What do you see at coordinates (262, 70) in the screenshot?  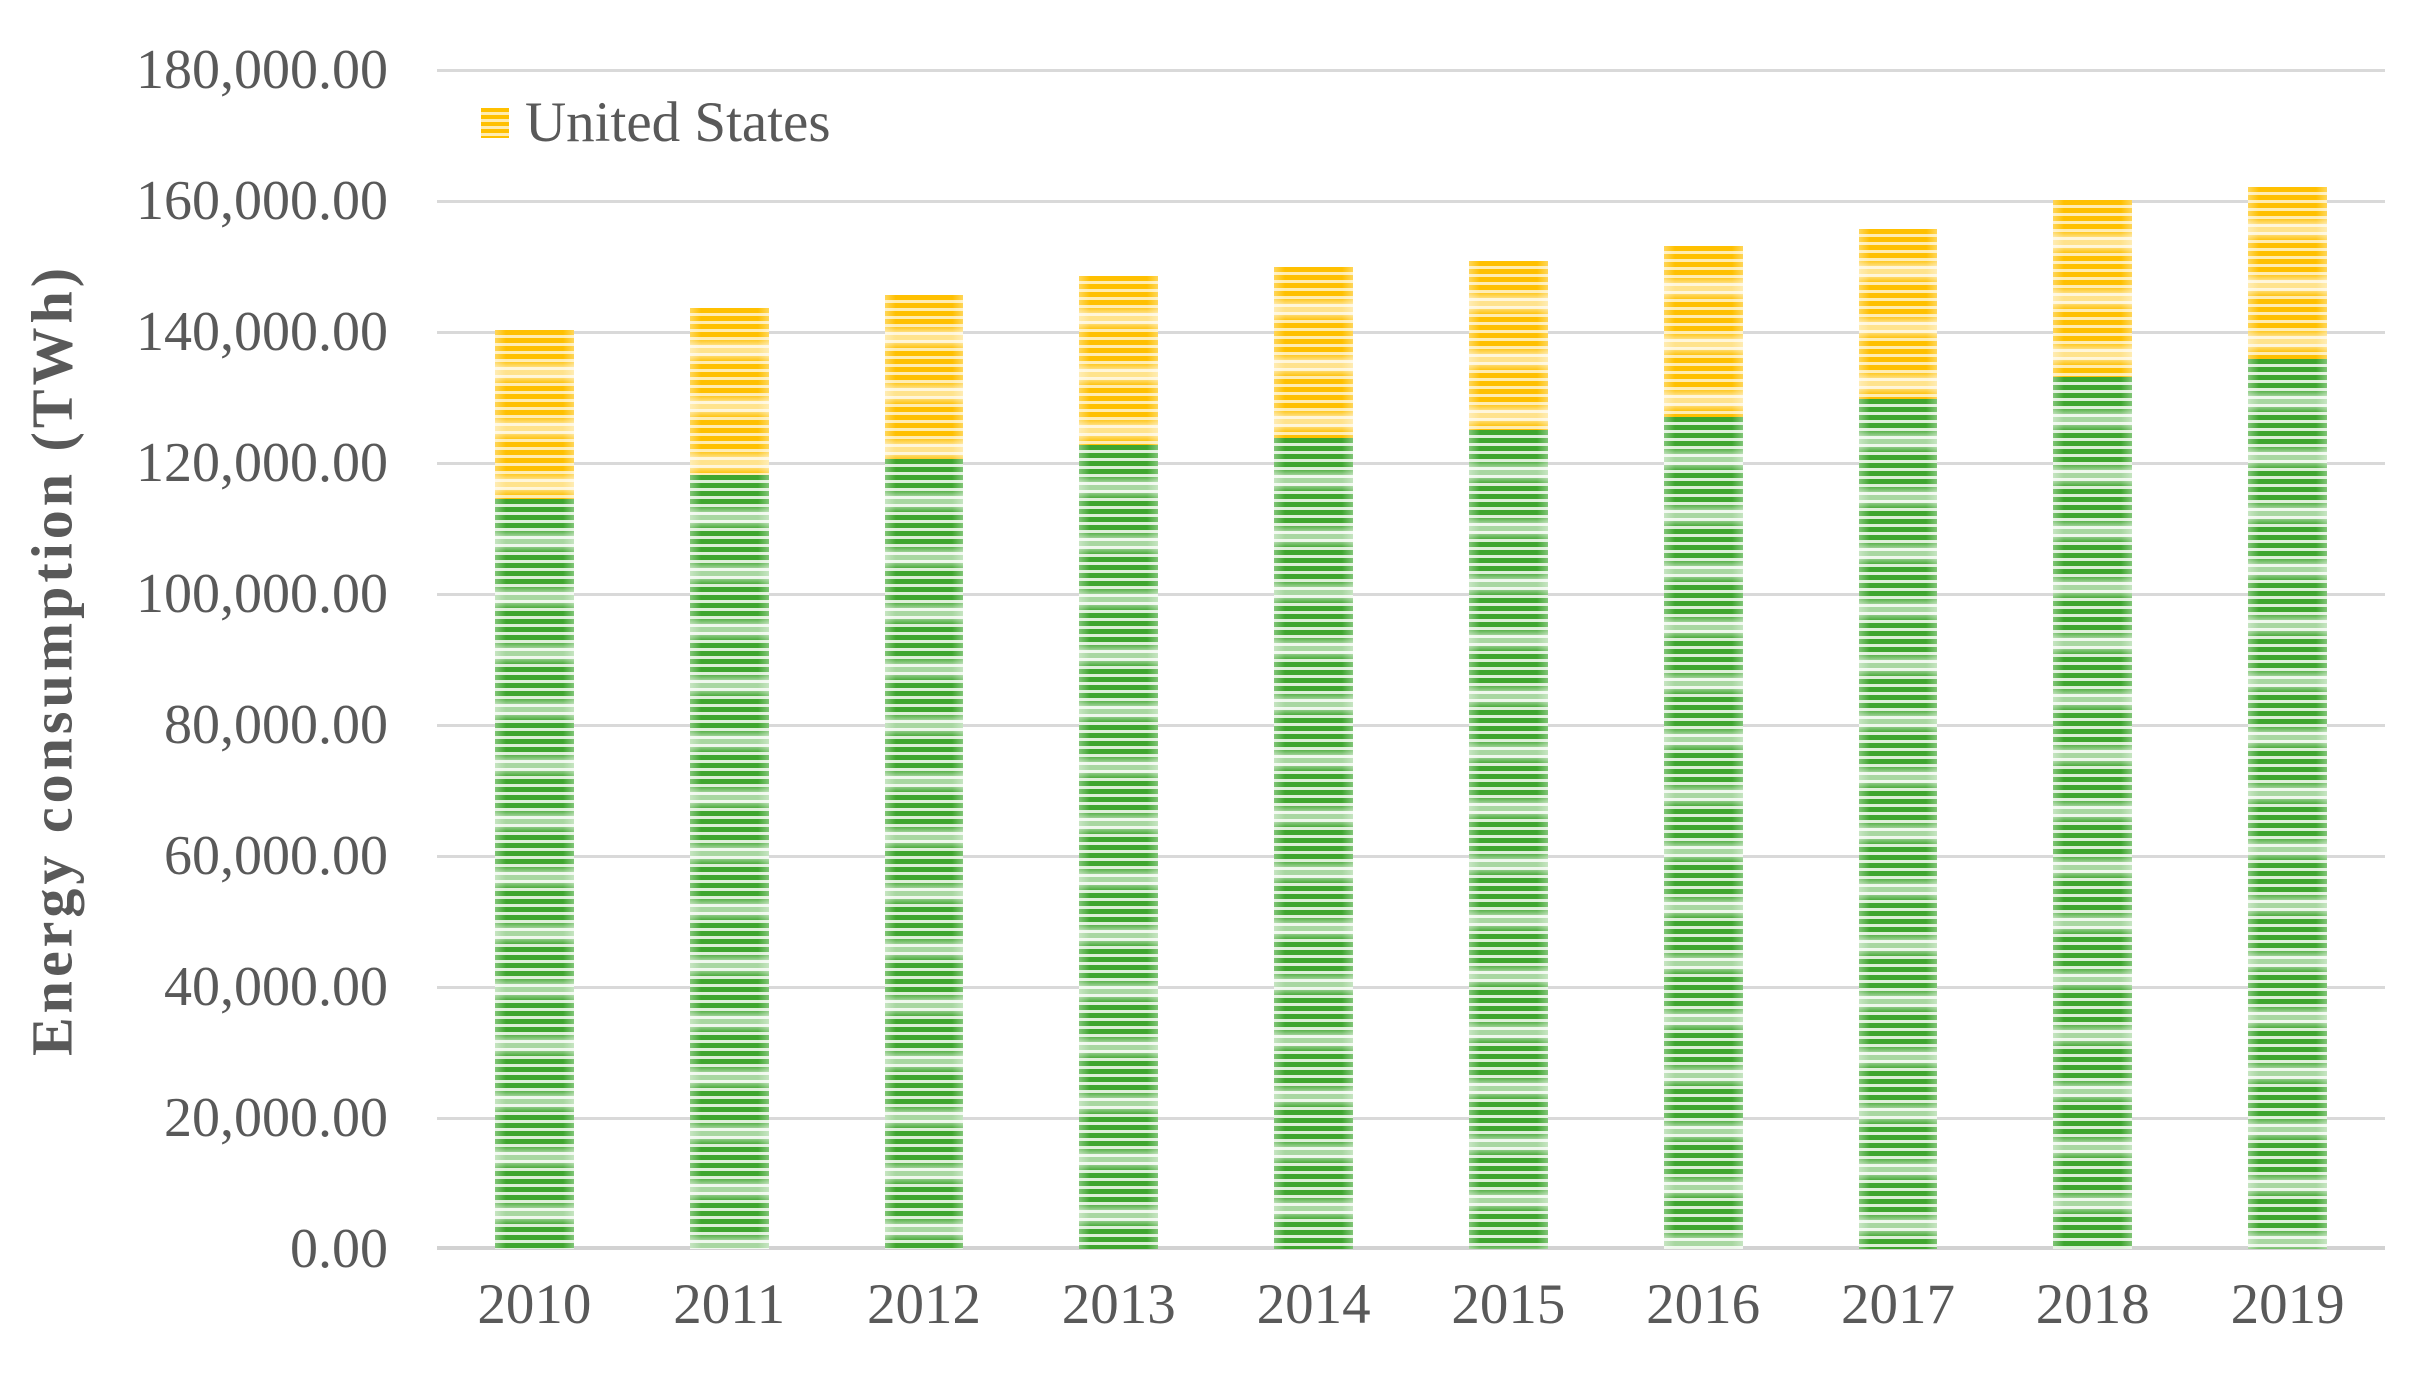 I see `y-tick-label: 180,000.00` at bounding box center [262, 70].